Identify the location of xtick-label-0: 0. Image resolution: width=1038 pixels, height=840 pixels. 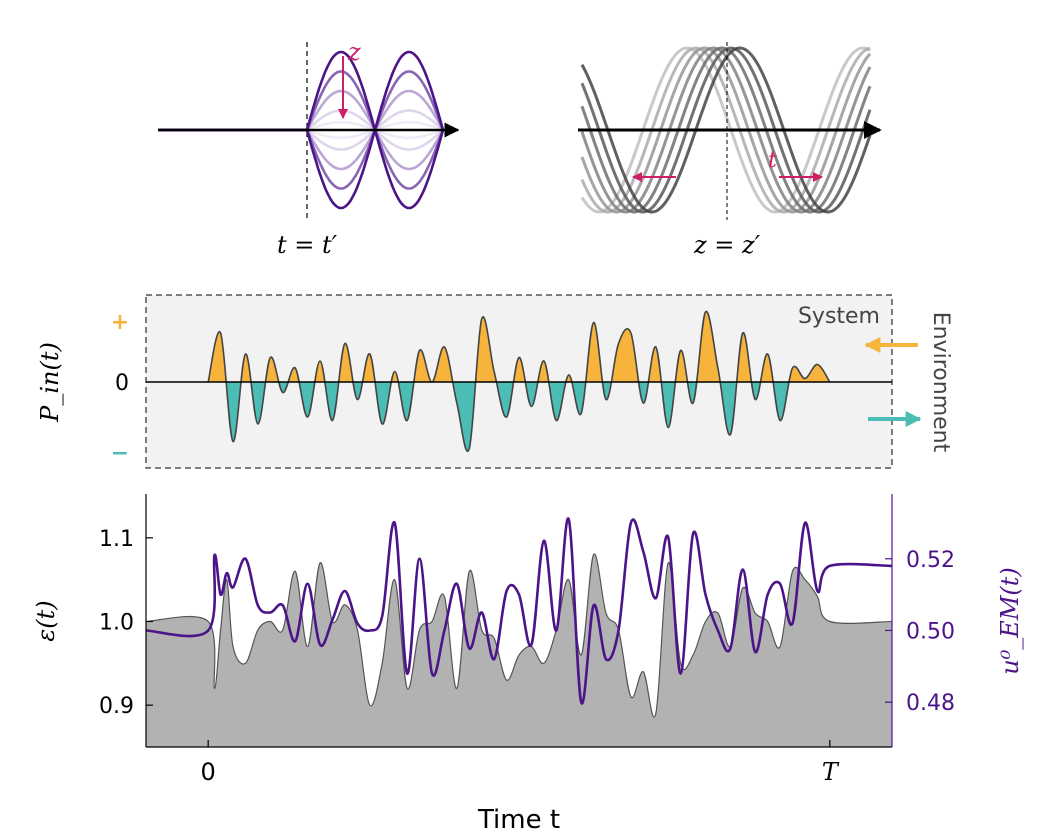
(208, 772).